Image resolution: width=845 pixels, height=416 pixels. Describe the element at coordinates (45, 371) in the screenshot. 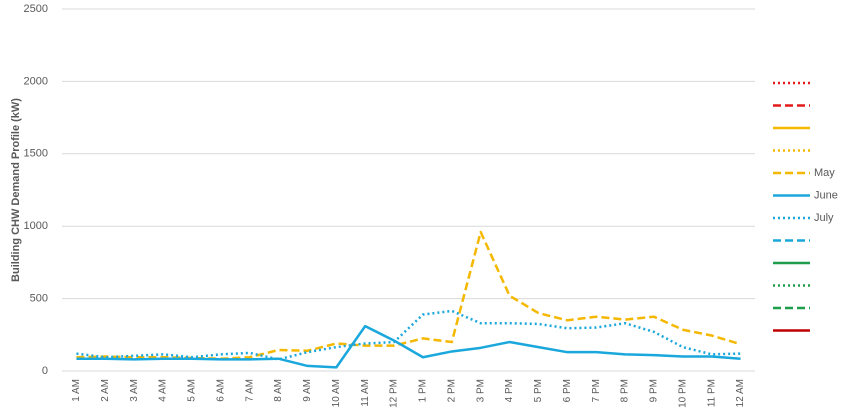

I see `y-tick-label: 0` at that location.